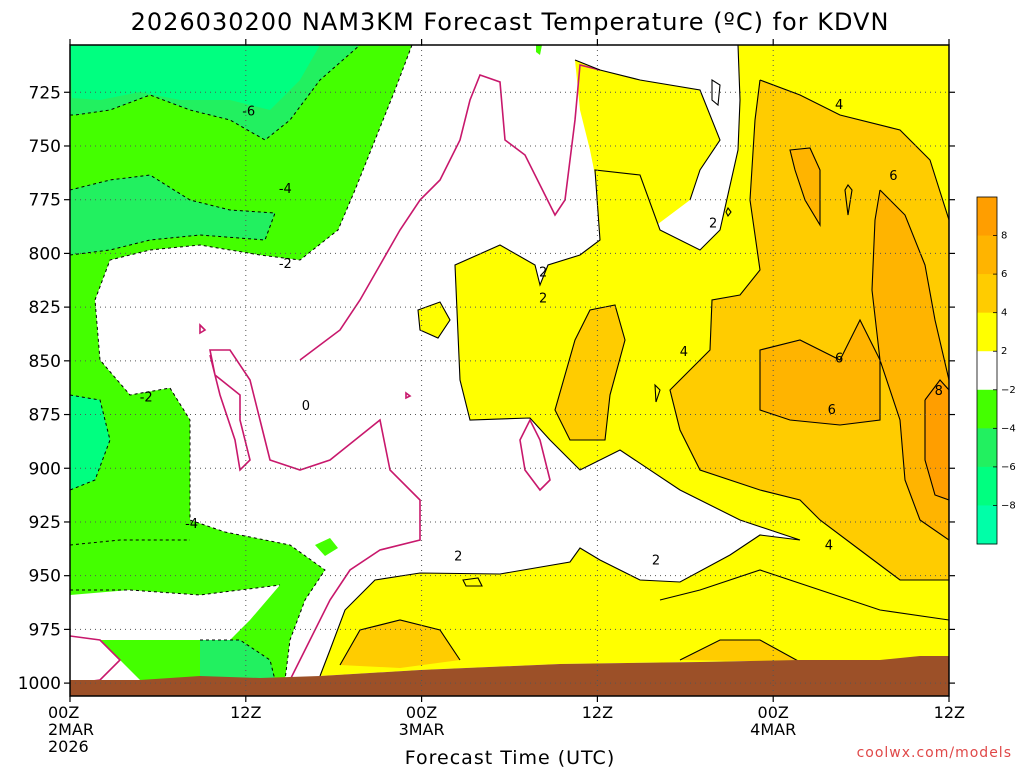 This screenshot has width=1024, height=768. I want to click on shade-2-to-4-c, so click(647, 145).